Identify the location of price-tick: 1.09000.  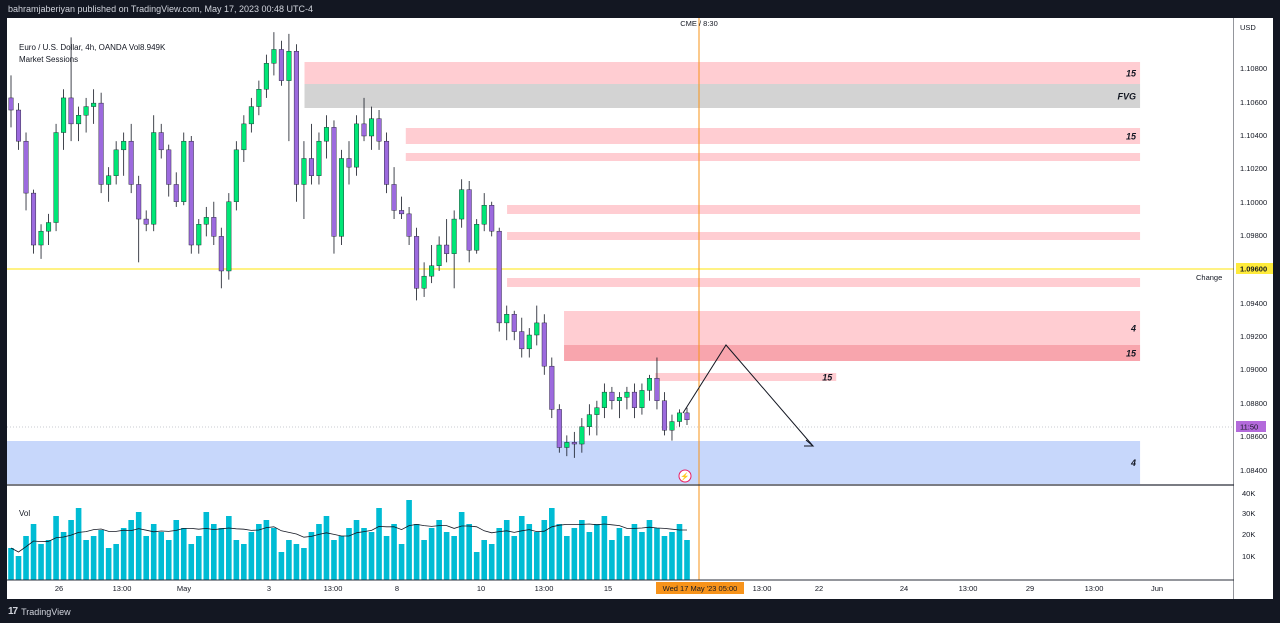
(1253, 369).